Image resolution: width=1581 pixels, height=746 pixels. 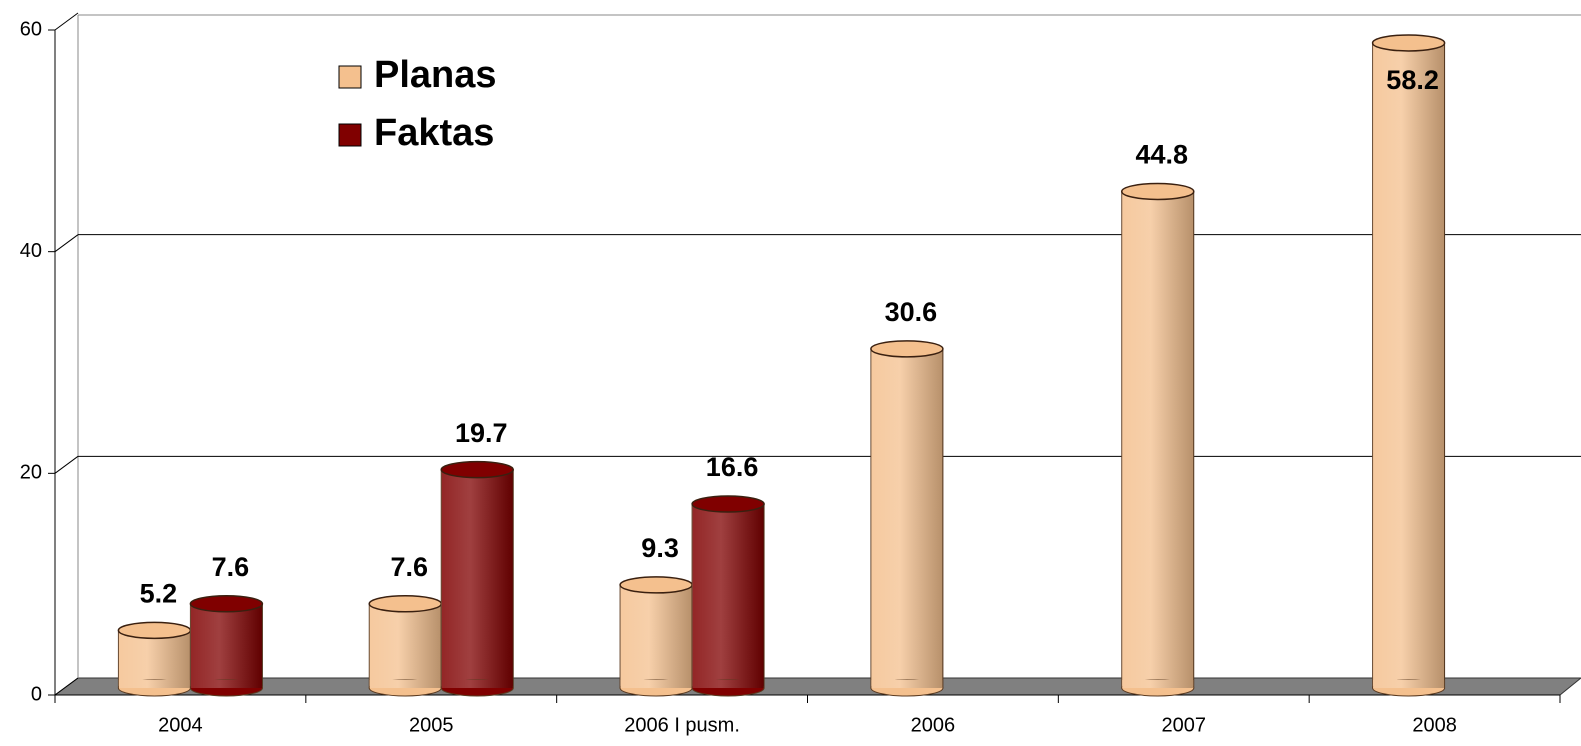 I want to click on legend-label: Faktas, so click(x=434, y=133).